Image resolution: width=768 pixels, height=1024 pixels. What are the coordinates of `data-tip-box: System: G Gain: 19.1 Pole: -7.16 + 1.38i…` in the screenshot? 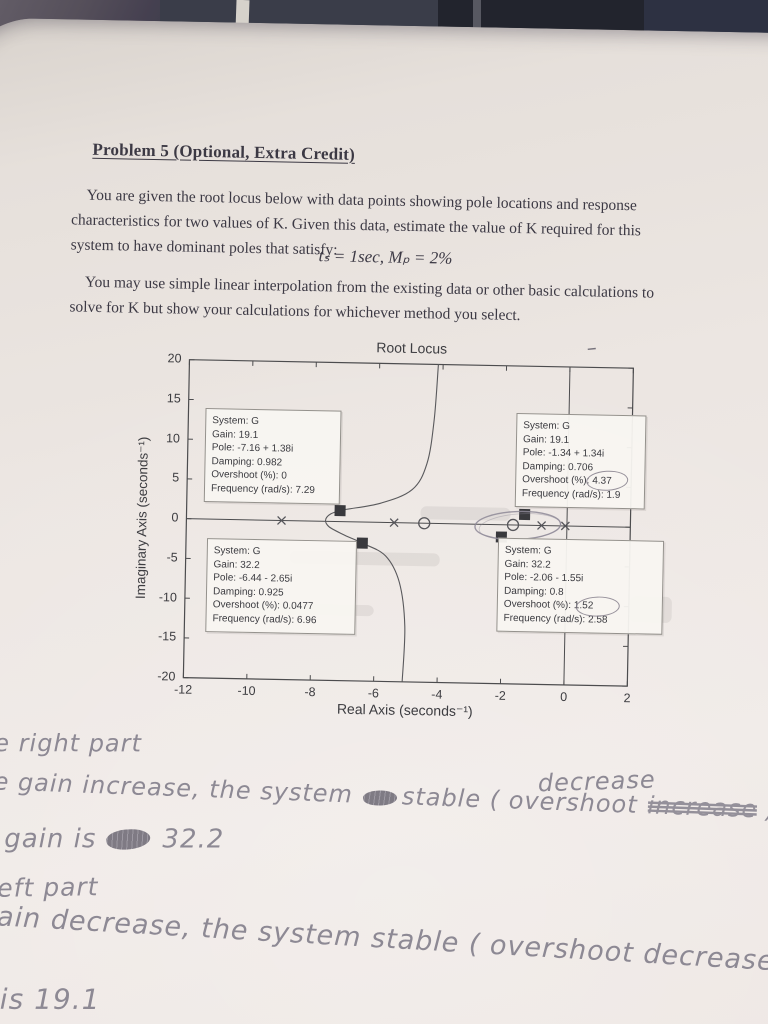 It's located at (272, 456).